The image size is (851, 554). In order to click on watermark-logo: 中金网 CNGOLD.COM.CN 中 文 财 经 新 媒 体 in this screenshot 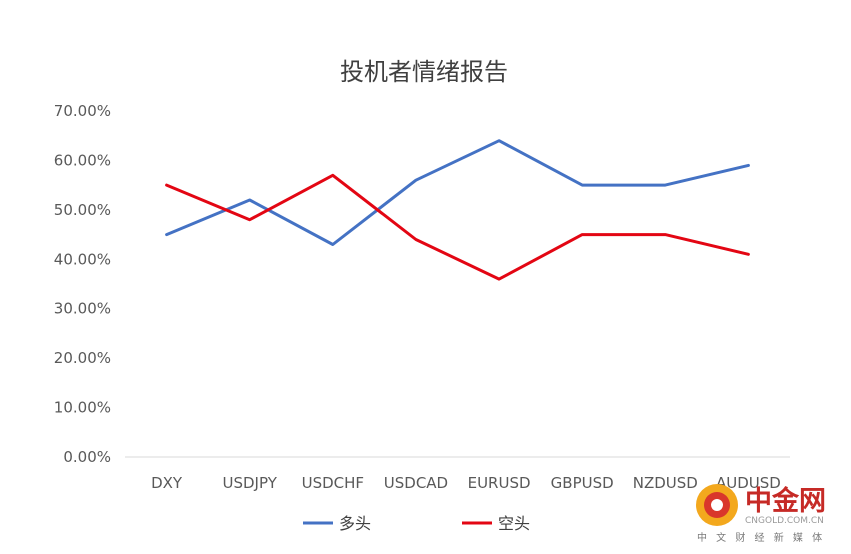, I will do `click(761, 514)`.